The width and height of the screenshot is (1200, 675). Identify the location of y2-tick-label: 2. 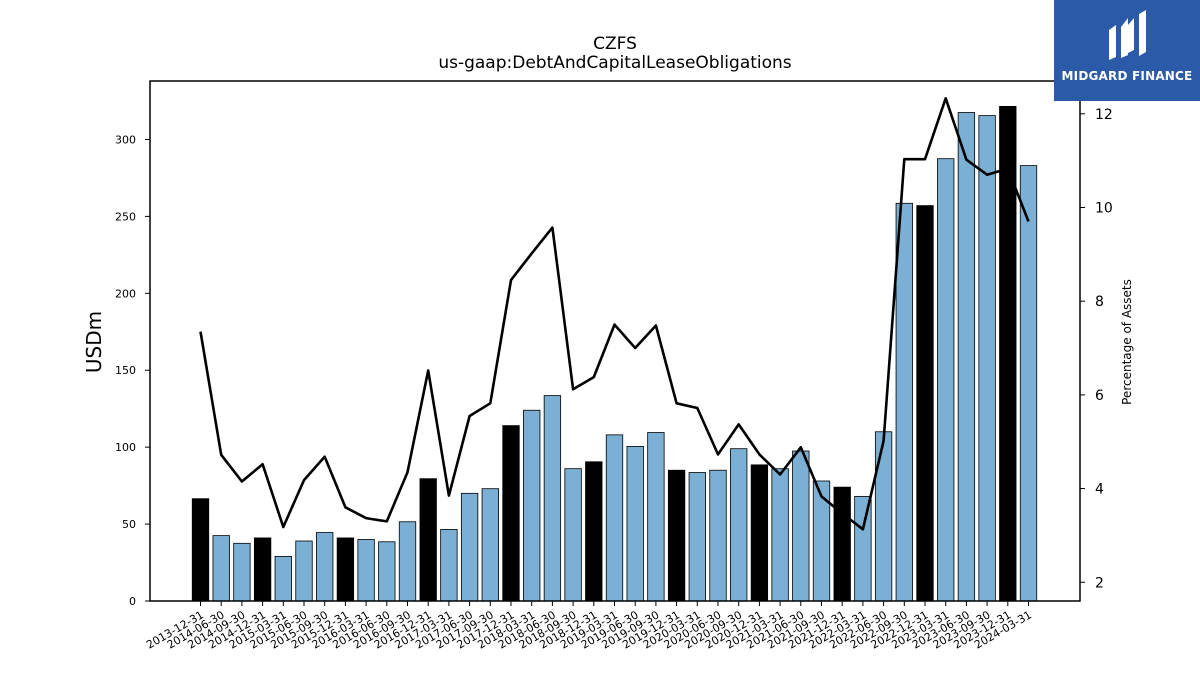
(1099, 583).